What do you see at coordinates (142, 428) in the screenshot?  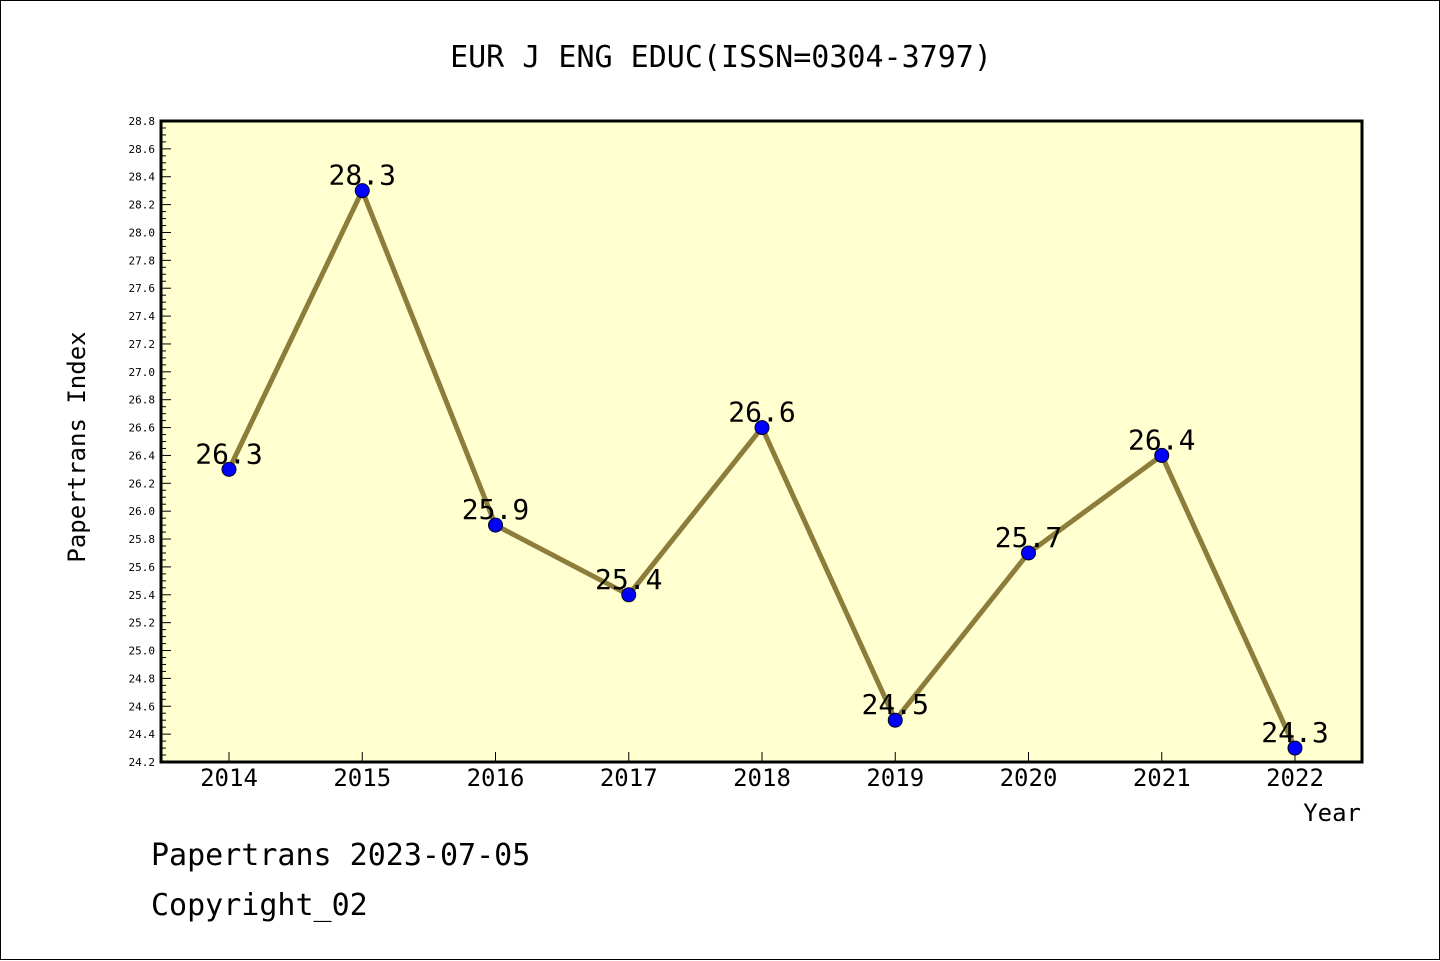 I see `y-tick-label: 26.6` at bounding box center [142, 428].